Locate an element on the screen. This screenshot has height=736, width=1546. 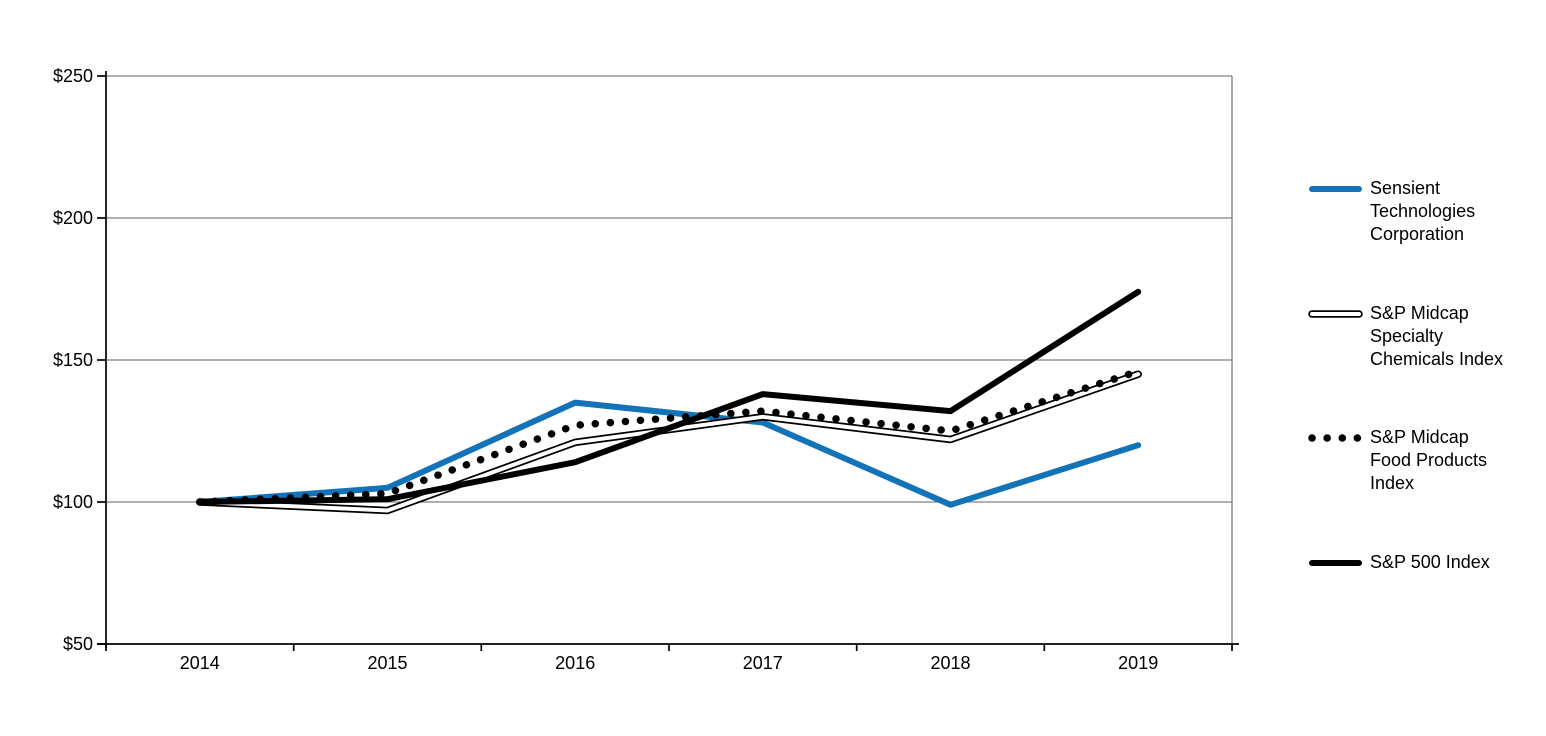
x-tick-label: 2015 is located at coordinates (387, 663).